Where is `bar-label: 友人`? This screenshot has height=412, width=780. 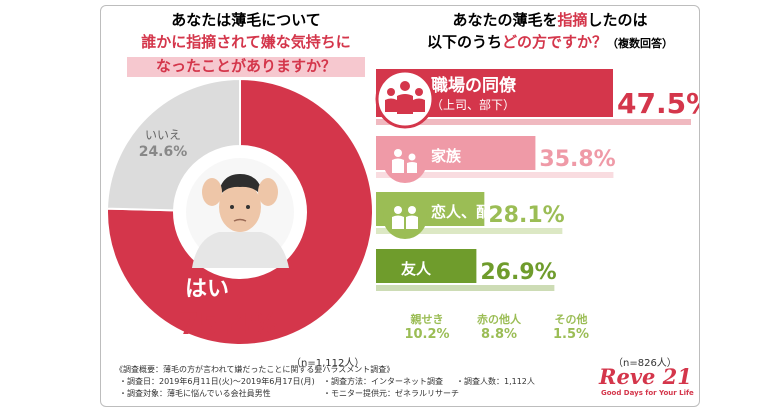 bar-label: 友人 is located at coordinates (416, 269).